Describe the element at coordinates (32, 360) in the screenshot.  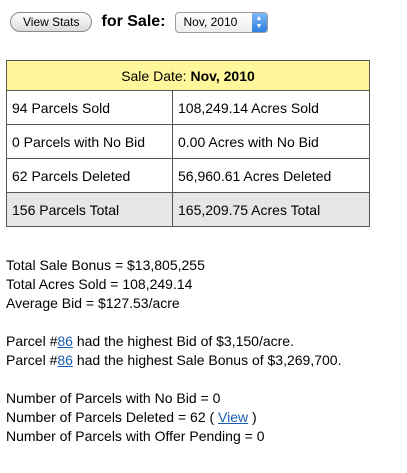
I see `highest-bonus-prefix: Parcel #` at that location.